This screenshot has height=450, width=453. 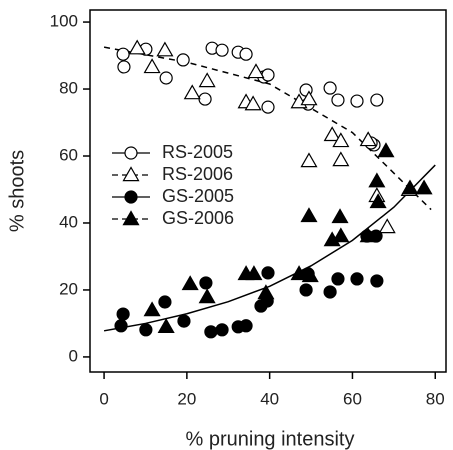 What do you see at coordinates (197, 174) in the screenshot?
I see `legend-label: RS-2006` at bounding box center [197, 174].